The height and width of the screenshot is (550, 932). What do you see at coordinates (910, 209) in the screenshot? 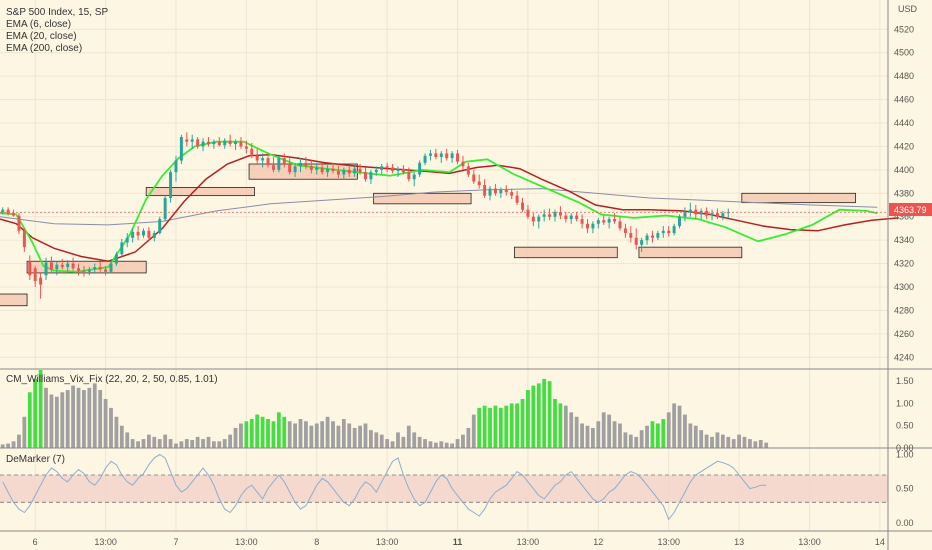
I see `price-tag: 4363.79` at bounding box center [910, 209].